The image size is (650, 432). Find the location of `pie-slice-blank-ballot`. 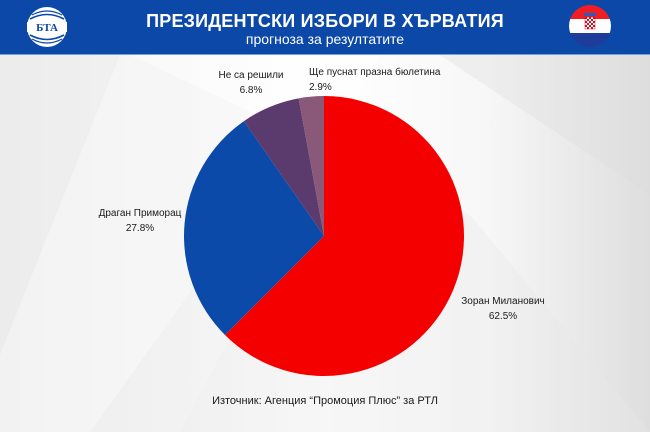

pie-slice-blank-ballot is located at coordinates (311, 166).